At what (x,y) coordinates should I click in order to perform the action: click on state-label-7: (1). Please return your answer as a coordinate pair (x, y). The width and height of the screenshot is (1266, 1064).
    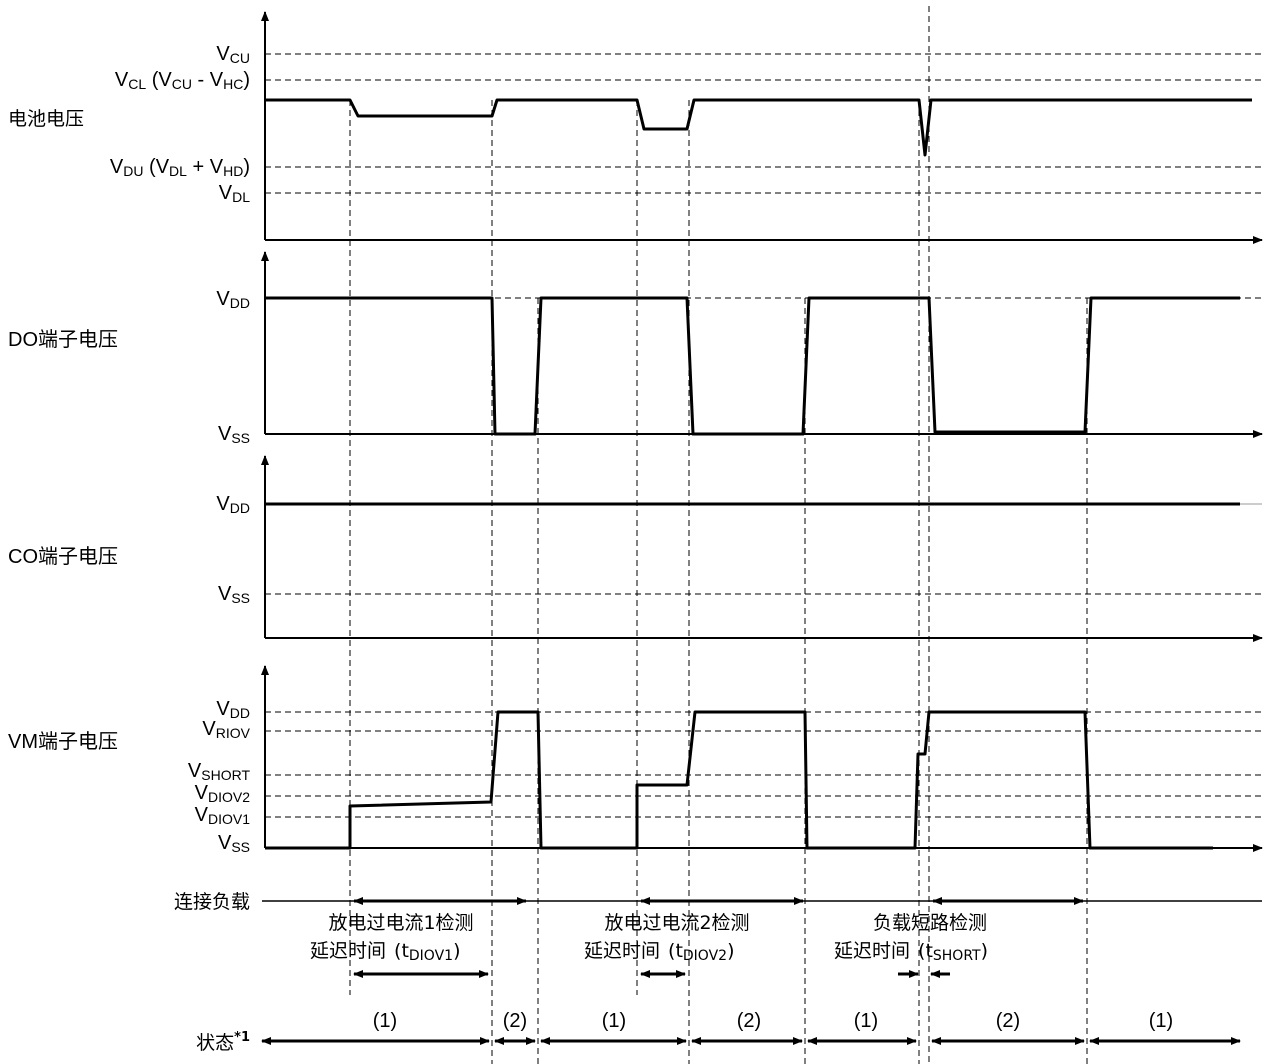
    Looking at the image, I should click on (1161, 1021).